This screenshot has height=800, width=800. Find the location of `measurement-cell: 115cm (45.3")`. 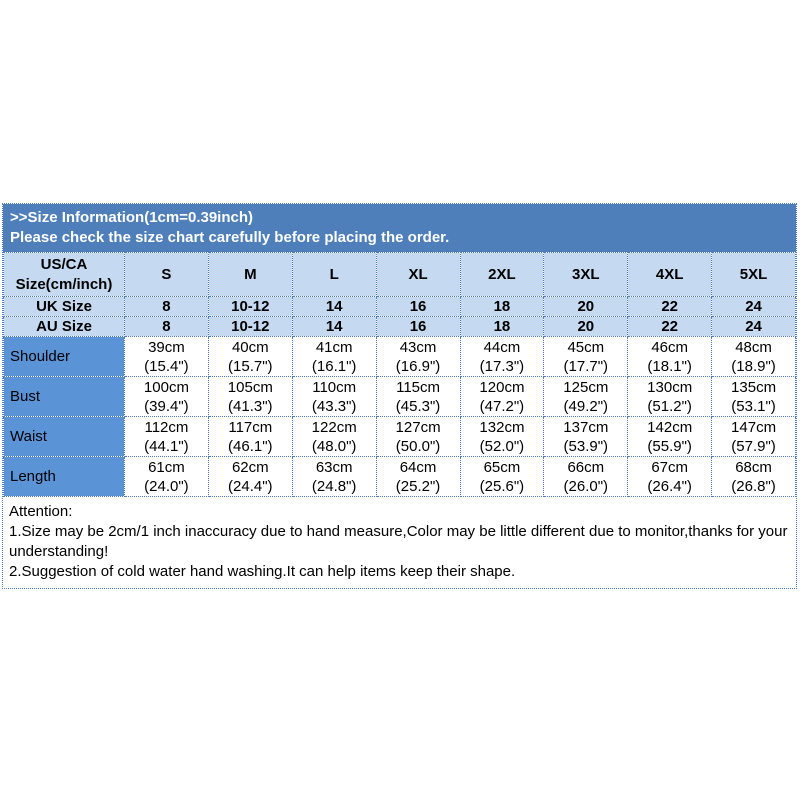

measurement-cell: 115cm (45.3") is located at coordinates (418, 396).